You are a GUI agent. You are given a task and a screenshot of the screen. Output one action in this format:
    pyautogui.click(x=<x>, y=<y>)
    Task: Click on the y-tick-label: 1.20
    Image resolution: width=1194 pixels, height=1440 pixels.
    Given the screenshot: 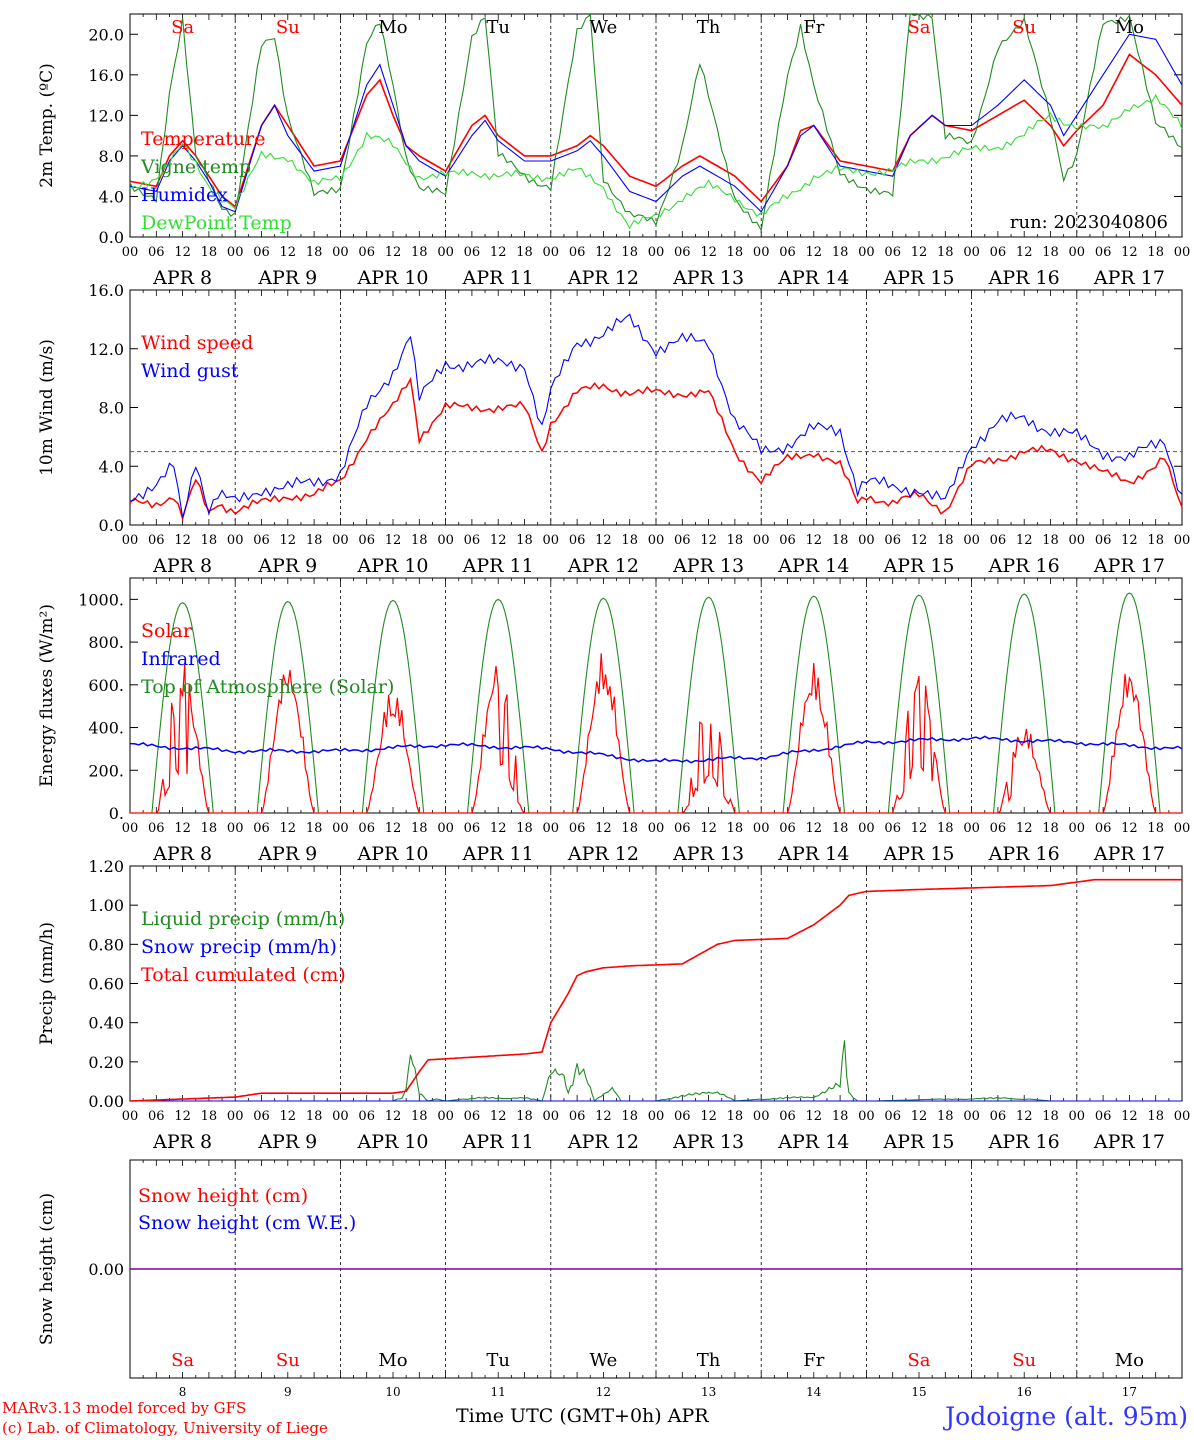 What is the action you would take?
    pyautogui.click(x=106, y=866)
    